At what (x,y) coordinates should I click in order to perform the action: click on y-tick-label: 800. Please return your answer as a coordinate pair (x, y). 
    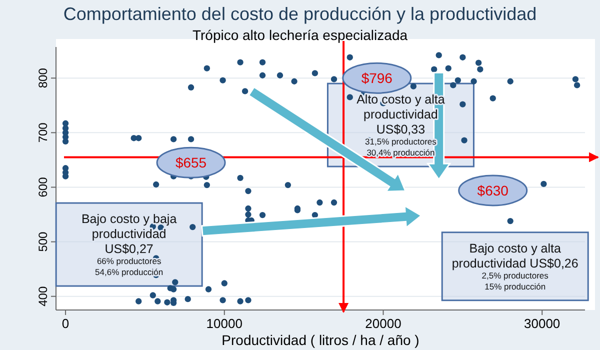
    Looking at the image, I should click on (43, 78).